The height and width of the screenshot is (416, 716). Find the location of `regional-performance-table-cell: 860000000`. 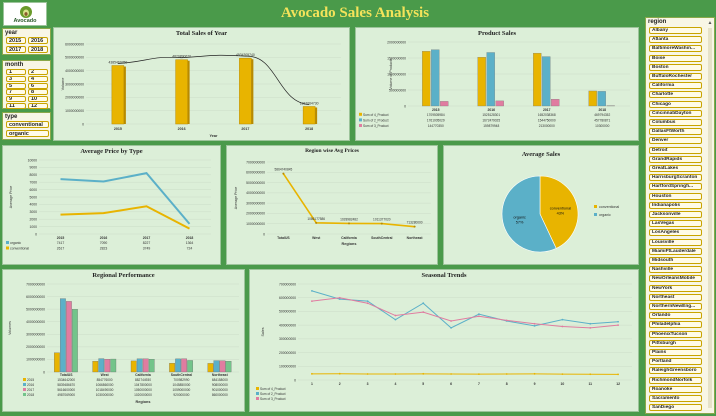

regional-performance-table-cell: 860000000 is located at coordinates (220, 395).